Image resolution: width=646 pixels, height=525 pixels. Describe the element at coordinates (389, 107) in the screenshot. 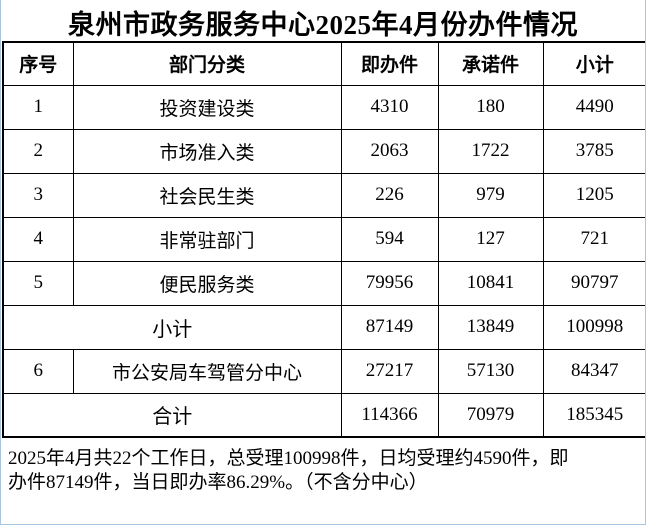

I see `cell-immediate: 4310` at that location.